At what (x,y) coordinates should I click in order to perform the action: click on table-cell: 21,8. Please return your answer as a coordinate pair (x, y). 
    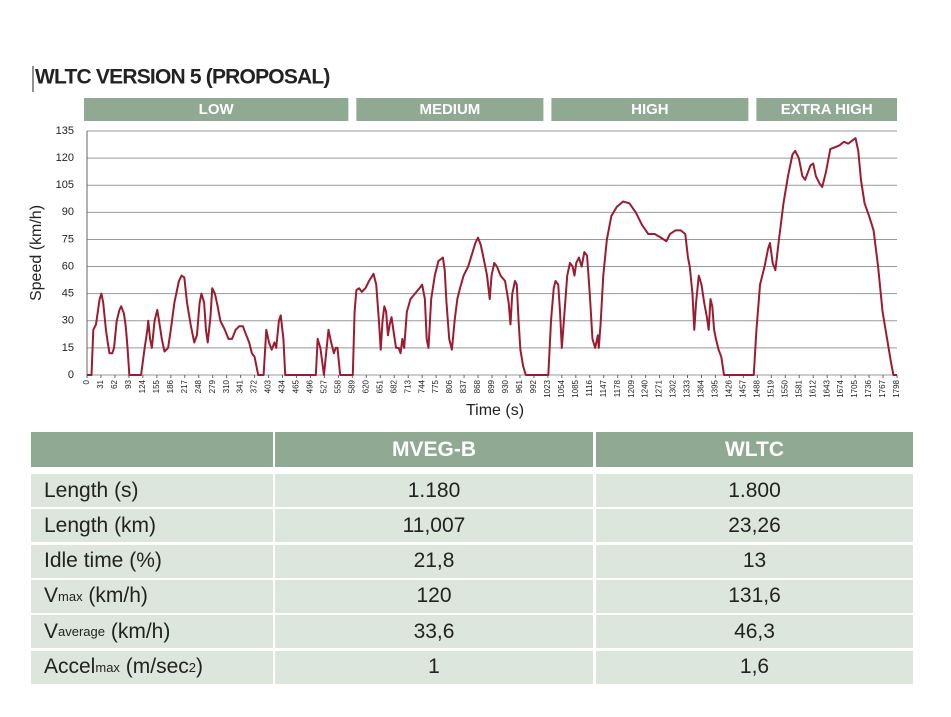
    Looking at the image, I should click on (434, 561).